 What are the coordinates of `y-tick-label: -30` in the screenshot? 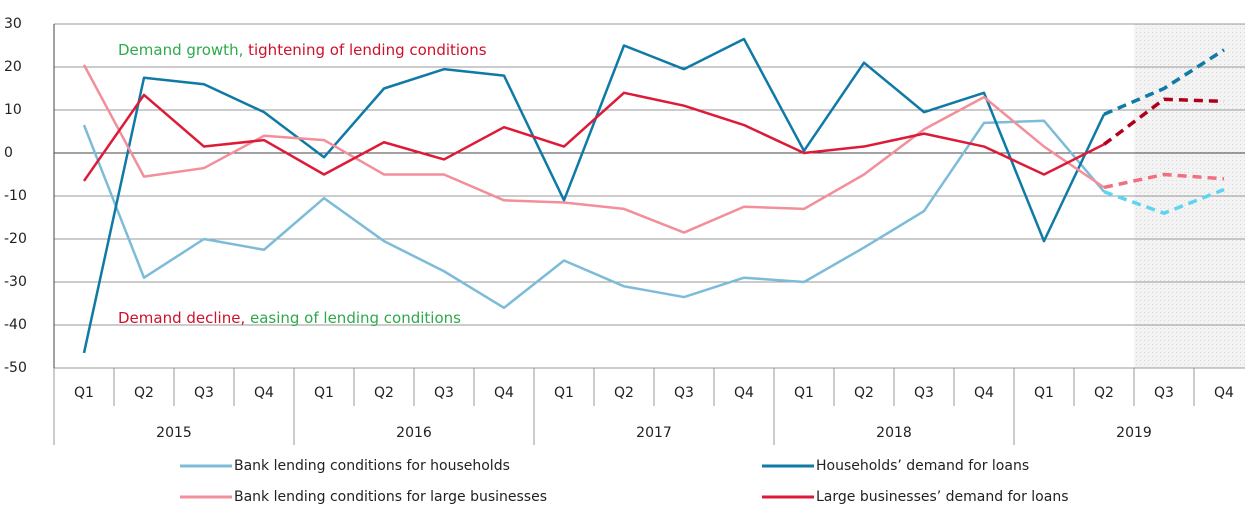 It's located at (15, 282).